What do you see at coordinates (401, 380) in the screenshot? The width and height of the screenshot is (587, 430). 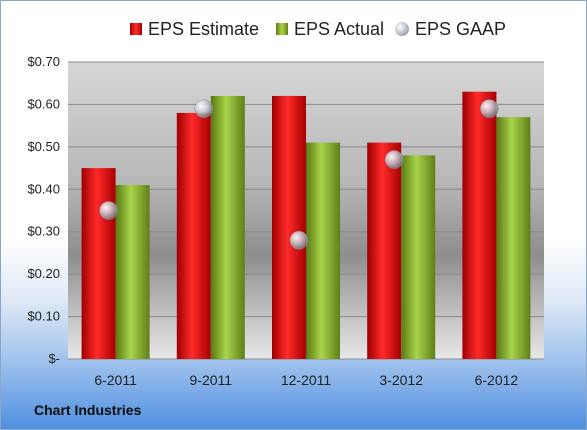 I see `x-tick-label: 3-2012` at bounding box center [401, 380].